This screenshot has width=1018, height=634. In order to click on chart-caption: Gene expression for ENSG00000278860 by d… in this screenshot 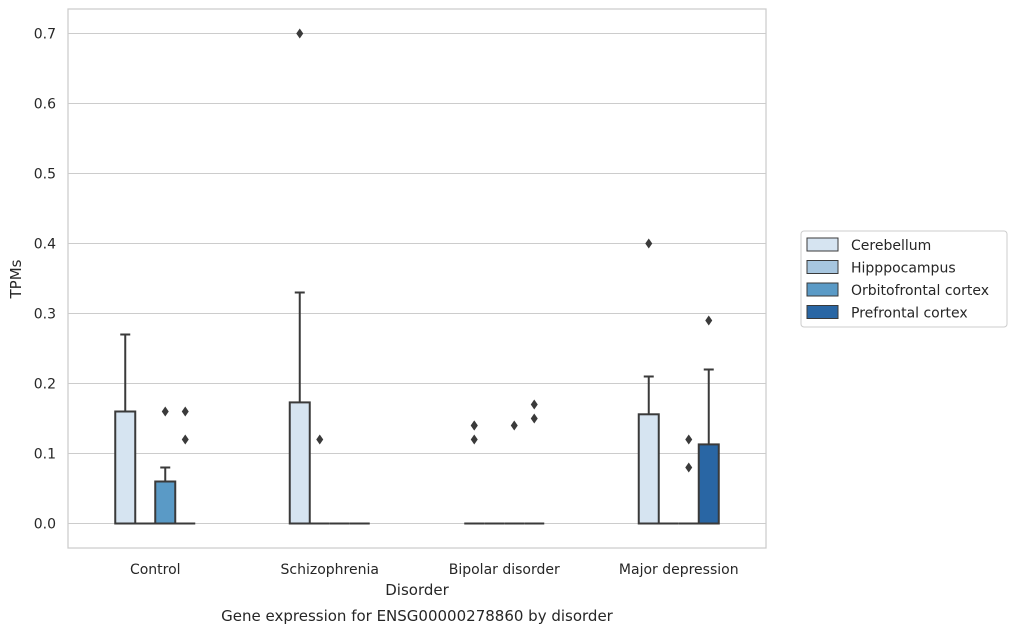, I will do `click(417, 616)`.